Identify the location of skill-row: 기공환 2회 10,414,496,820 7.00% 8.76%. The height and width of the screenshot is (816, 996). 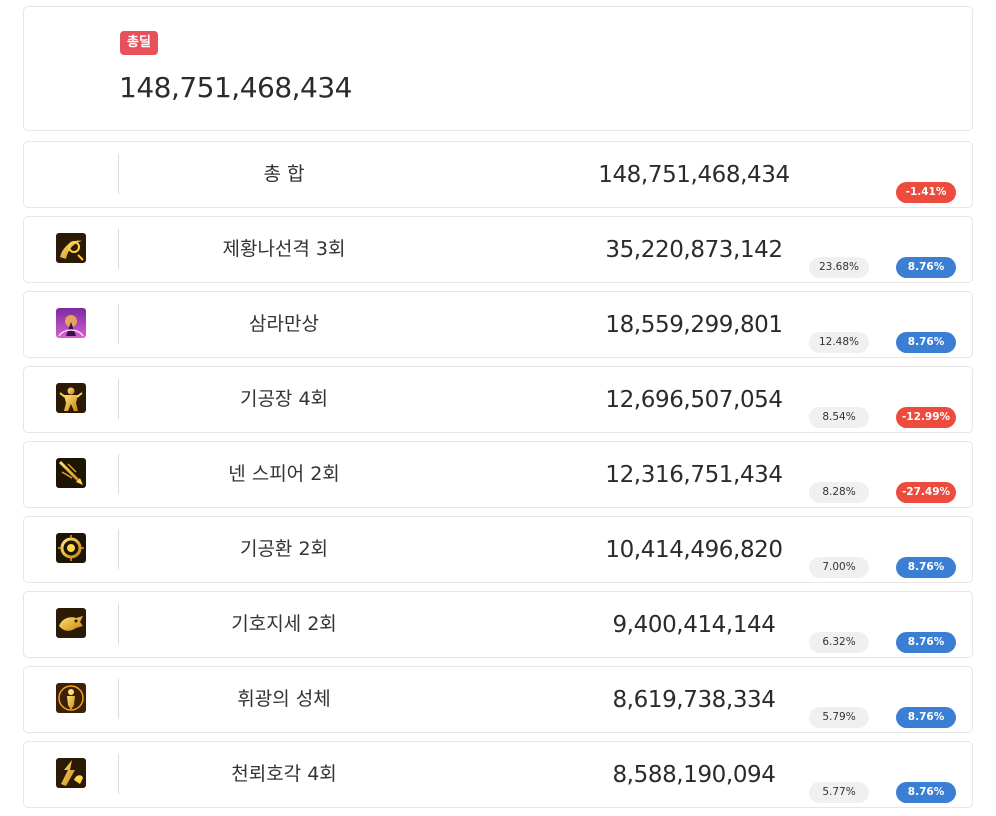
(498, 549).